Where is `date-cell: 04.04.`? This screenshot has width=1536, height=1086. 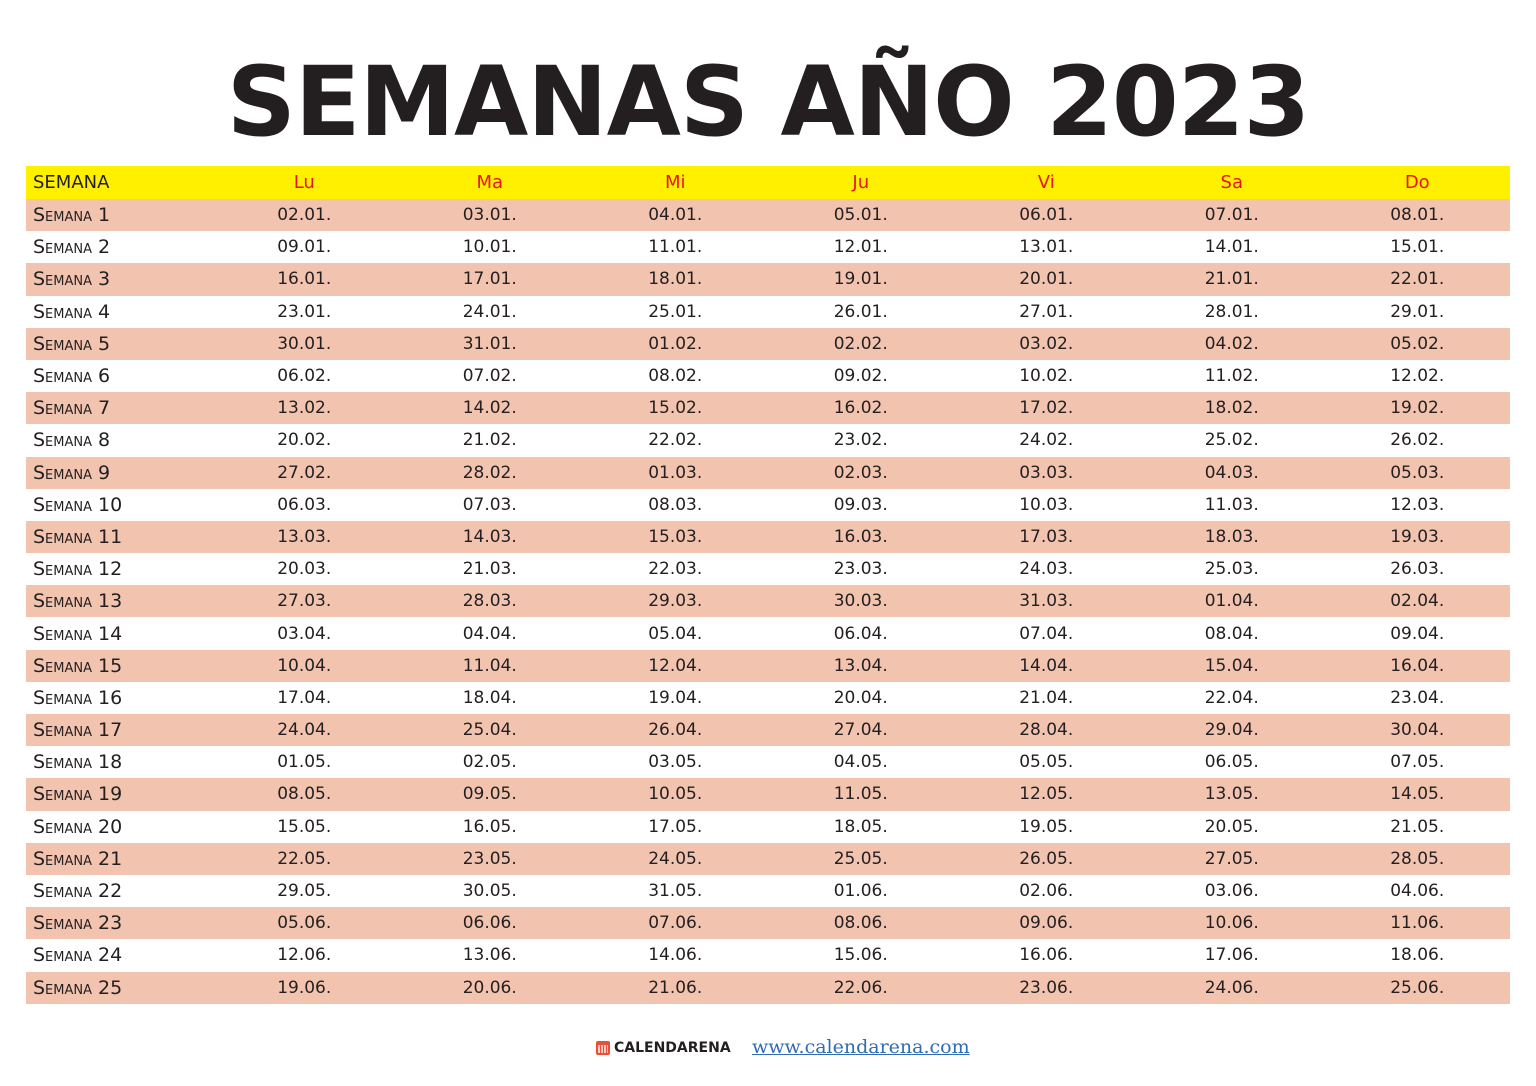 date-cell: 04.04. is located at coordinates (489, 633).